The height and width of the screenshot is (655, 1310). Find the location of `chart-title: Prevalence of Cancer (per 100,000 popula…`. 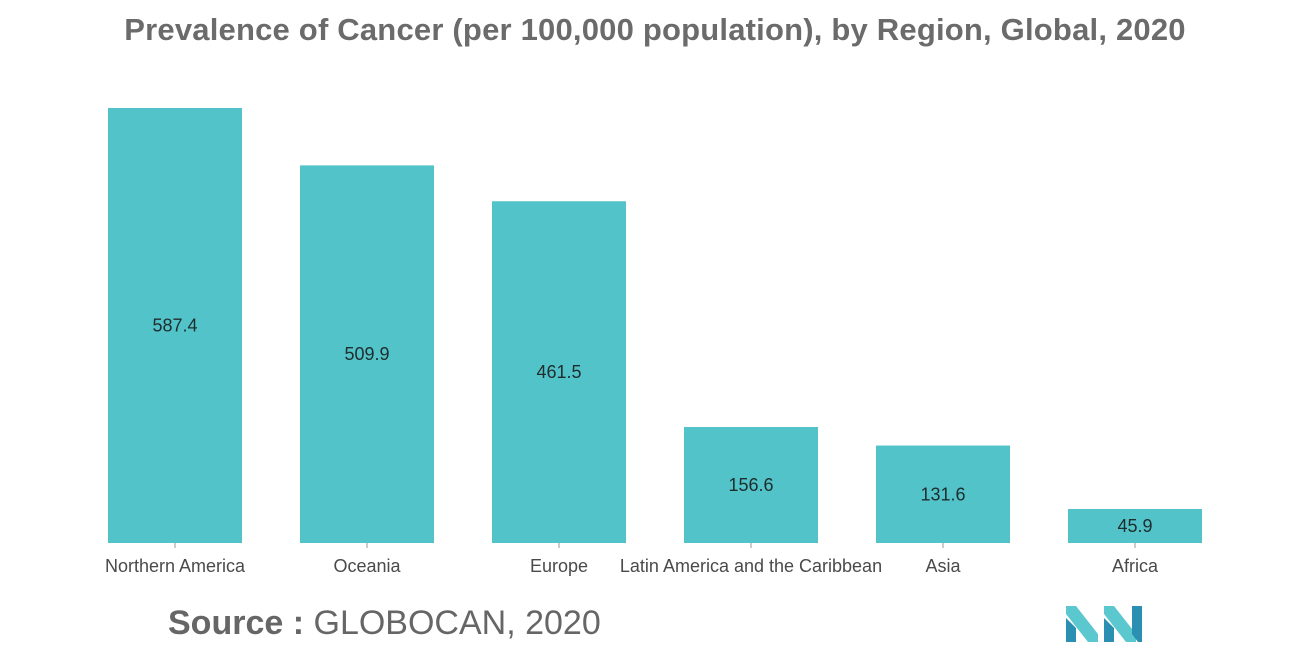

chart-title: Prevalence of Cancer (per 100,000 popula… is located at coordinates (655, 29).